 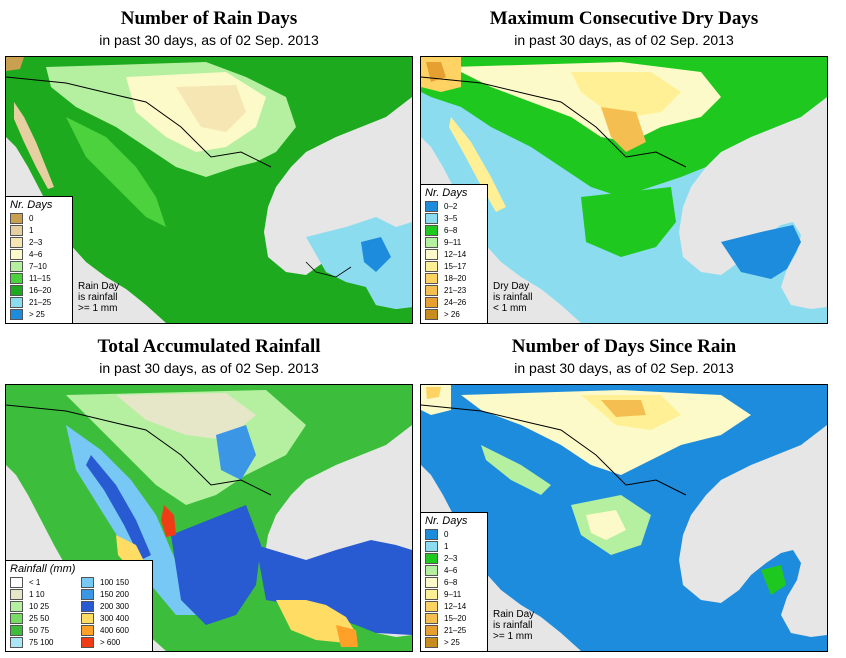 I want to click on legend-item: 150 200, so click(x=114, y=594).